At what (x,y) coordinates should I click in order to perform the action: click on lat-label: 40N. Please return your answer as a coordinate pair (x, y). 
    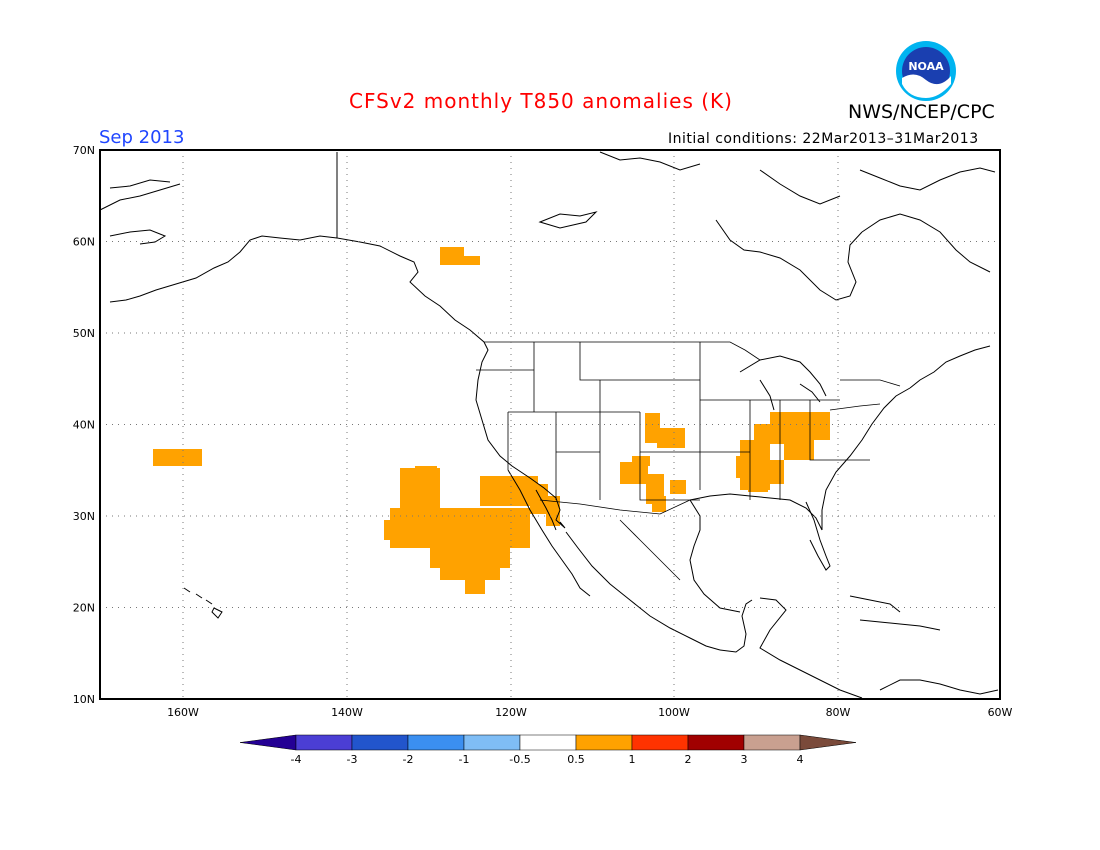
    Looking at the image, I should click on (84, 425).